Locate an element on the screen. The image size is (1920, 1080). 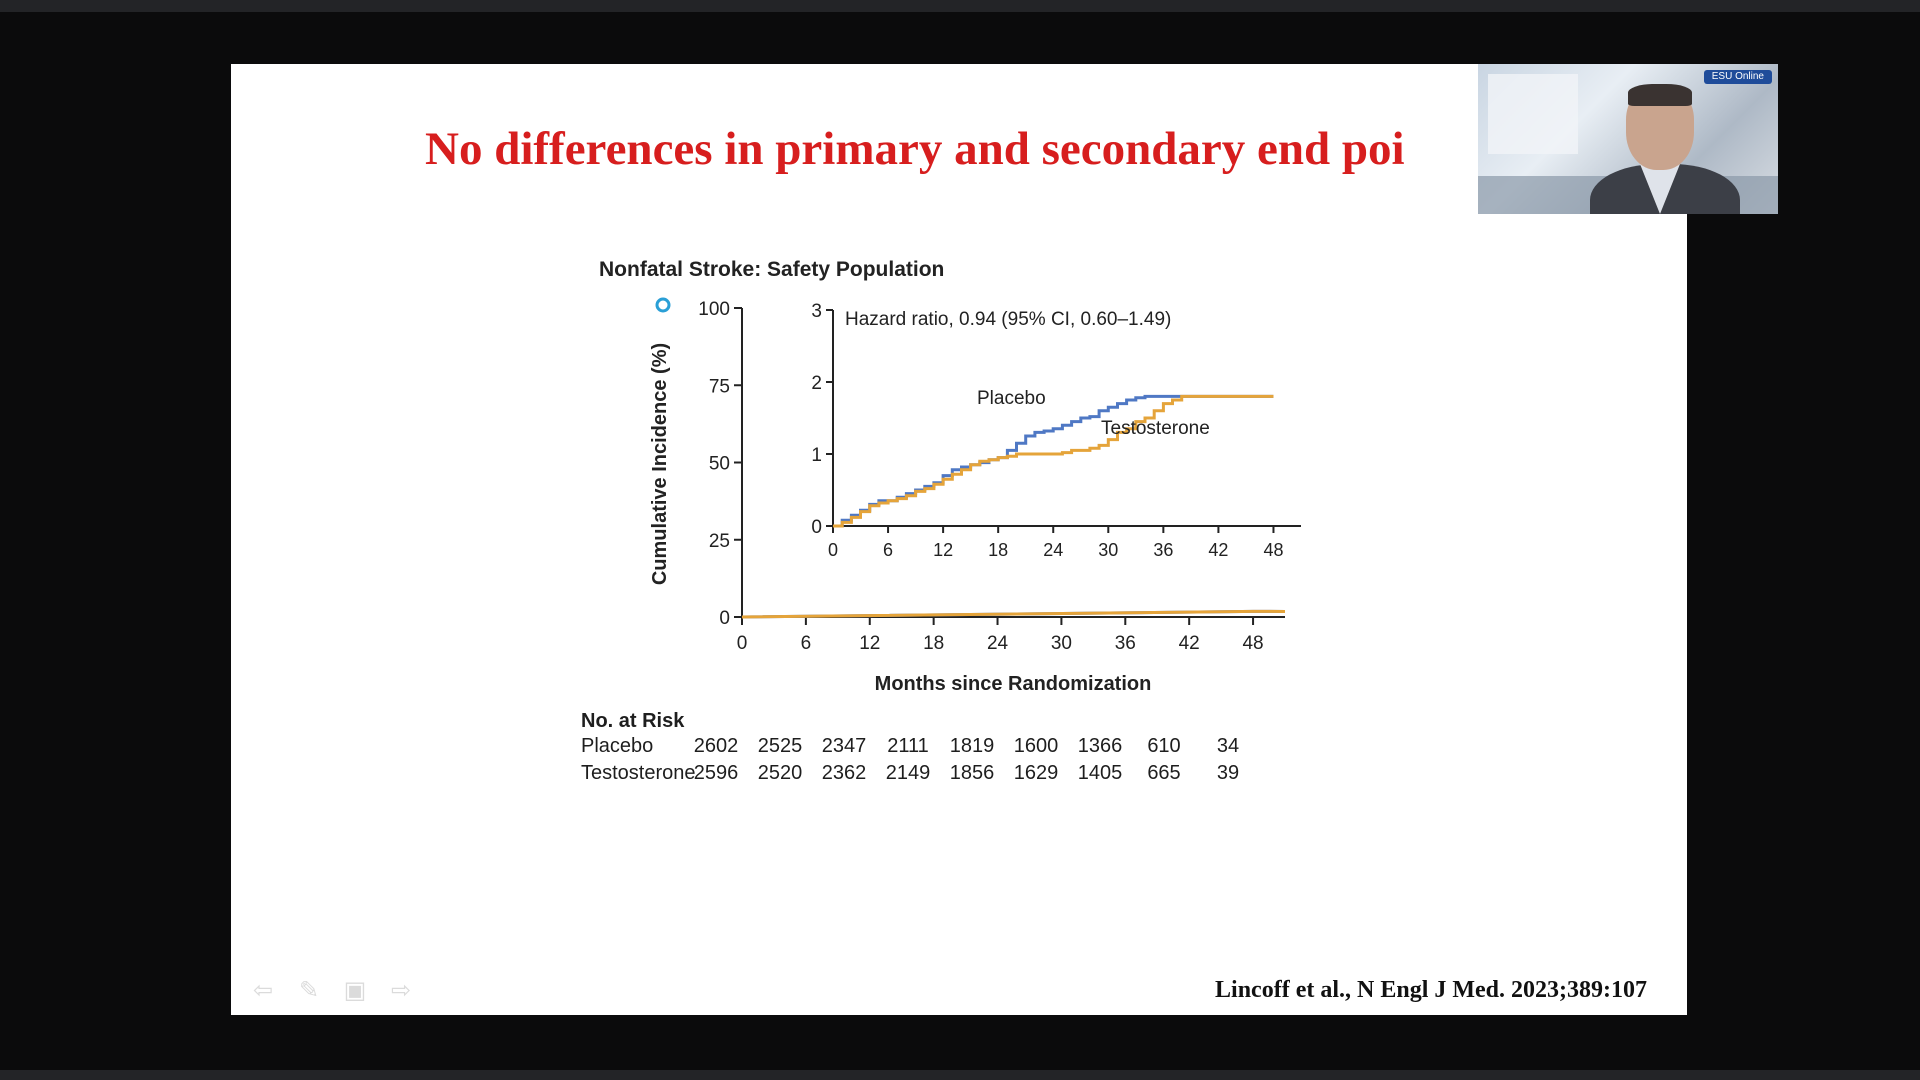
risk-cell: 1819 is located at coordinates (972, 746).